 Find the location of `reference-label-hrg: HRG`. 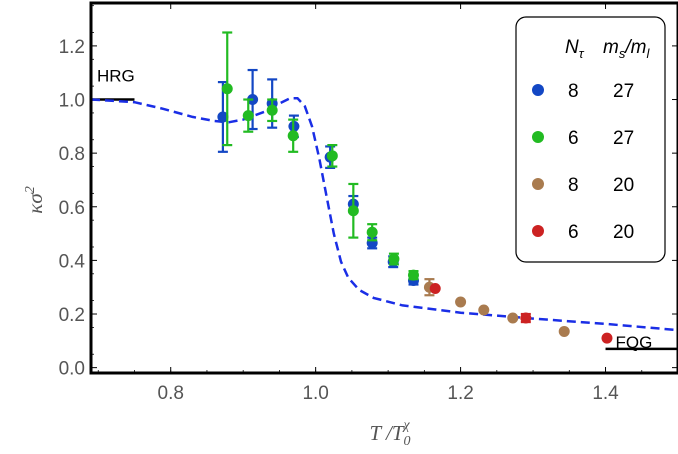

reference-label-hrg: HRG is located at coordinates (116, 76).